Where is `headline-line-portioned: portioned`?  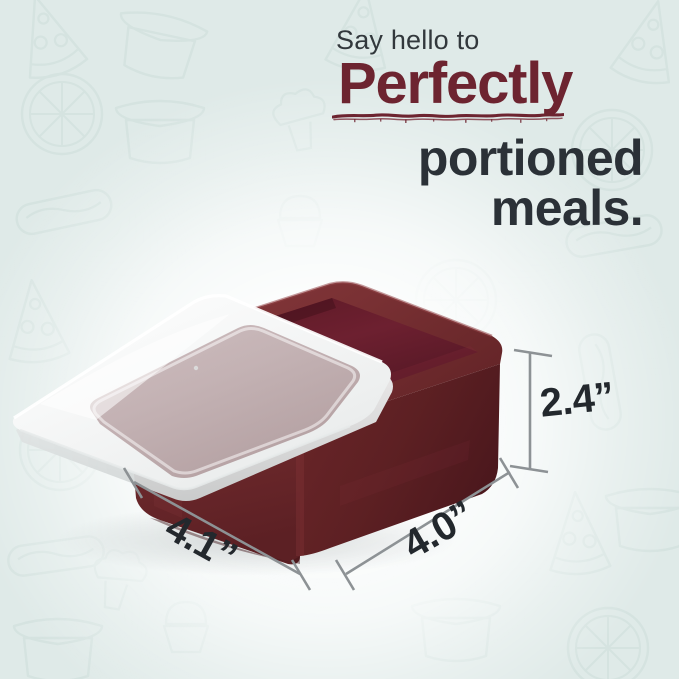 headline-line-portioned: portioned is located at coordinates (530, 158).